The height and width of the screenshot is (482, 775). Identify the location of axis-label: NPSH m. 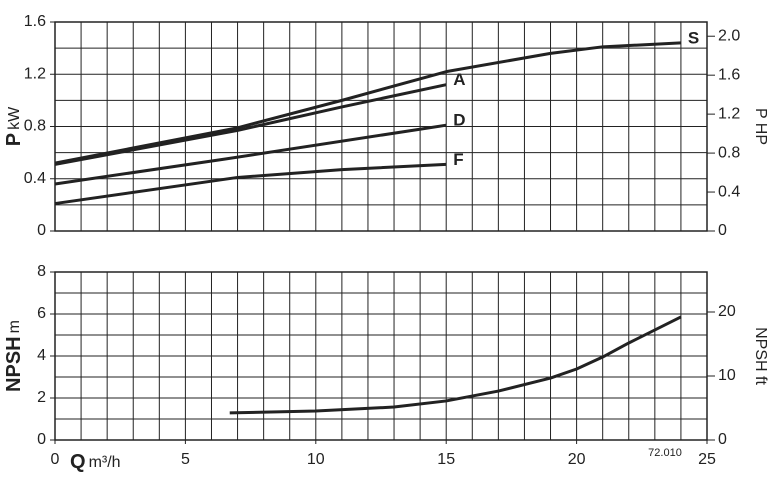
(14, 356).